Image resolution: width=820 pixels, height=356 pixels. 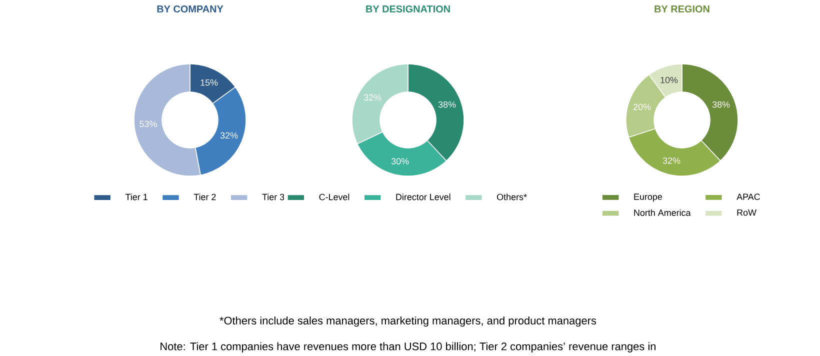 I want to click on legend-label: Tier 2, so click(x=205, y=197).